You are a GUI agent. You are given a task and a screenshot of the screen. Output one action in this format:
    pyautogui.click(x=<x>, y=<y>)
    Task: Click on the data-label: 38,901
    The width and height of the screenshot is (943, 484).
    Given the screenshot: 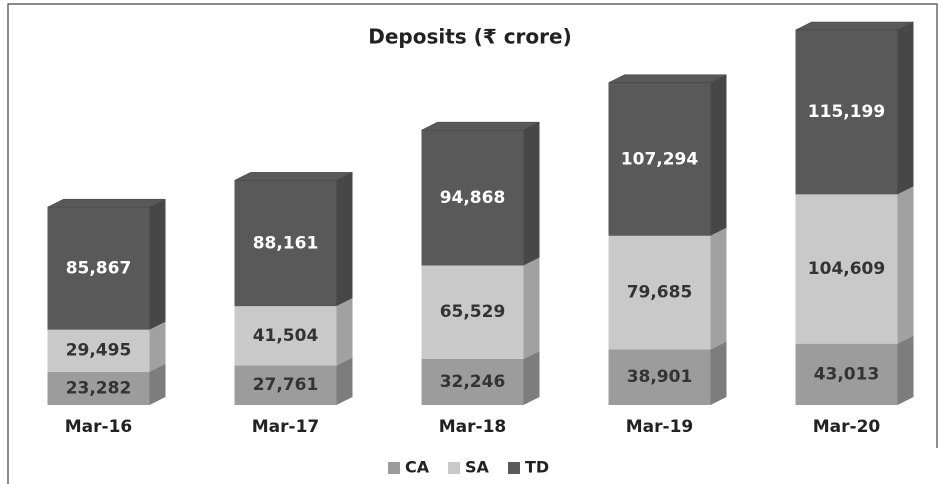 What is the action you would take?
    pyautogui.click(x=660, y=377)
    